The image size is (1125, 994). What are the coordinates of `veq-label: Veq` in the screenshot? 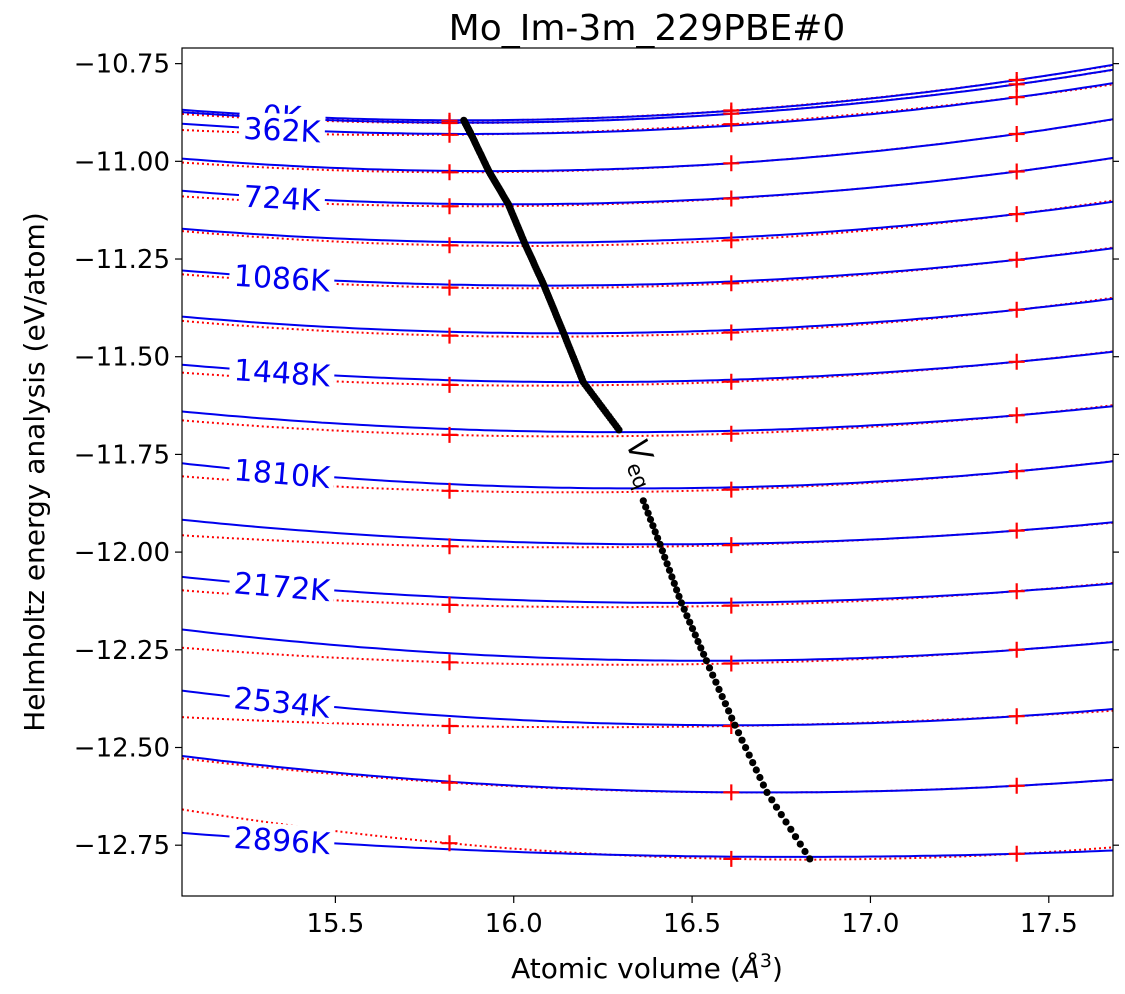 It's located at (641, 463).